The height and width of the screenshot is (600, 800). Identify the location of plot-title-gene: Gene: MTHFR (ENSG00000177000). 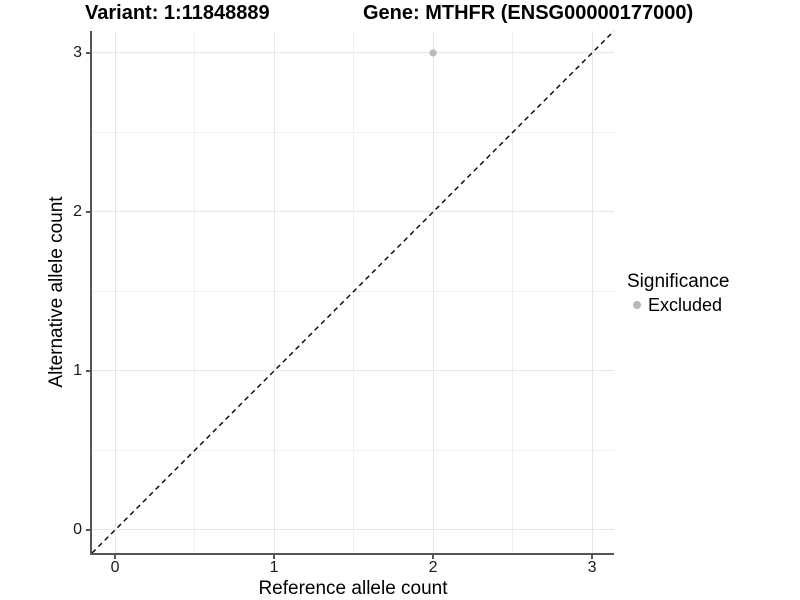
(528, 13).